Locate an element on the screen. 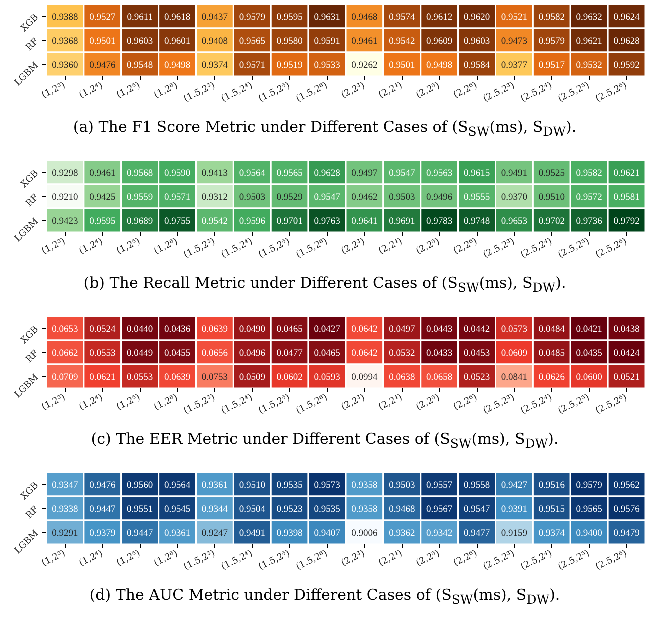 The width and height of the screenshot is (653, 634). data-label: 0.9755 is located at coordinates (177, 222).